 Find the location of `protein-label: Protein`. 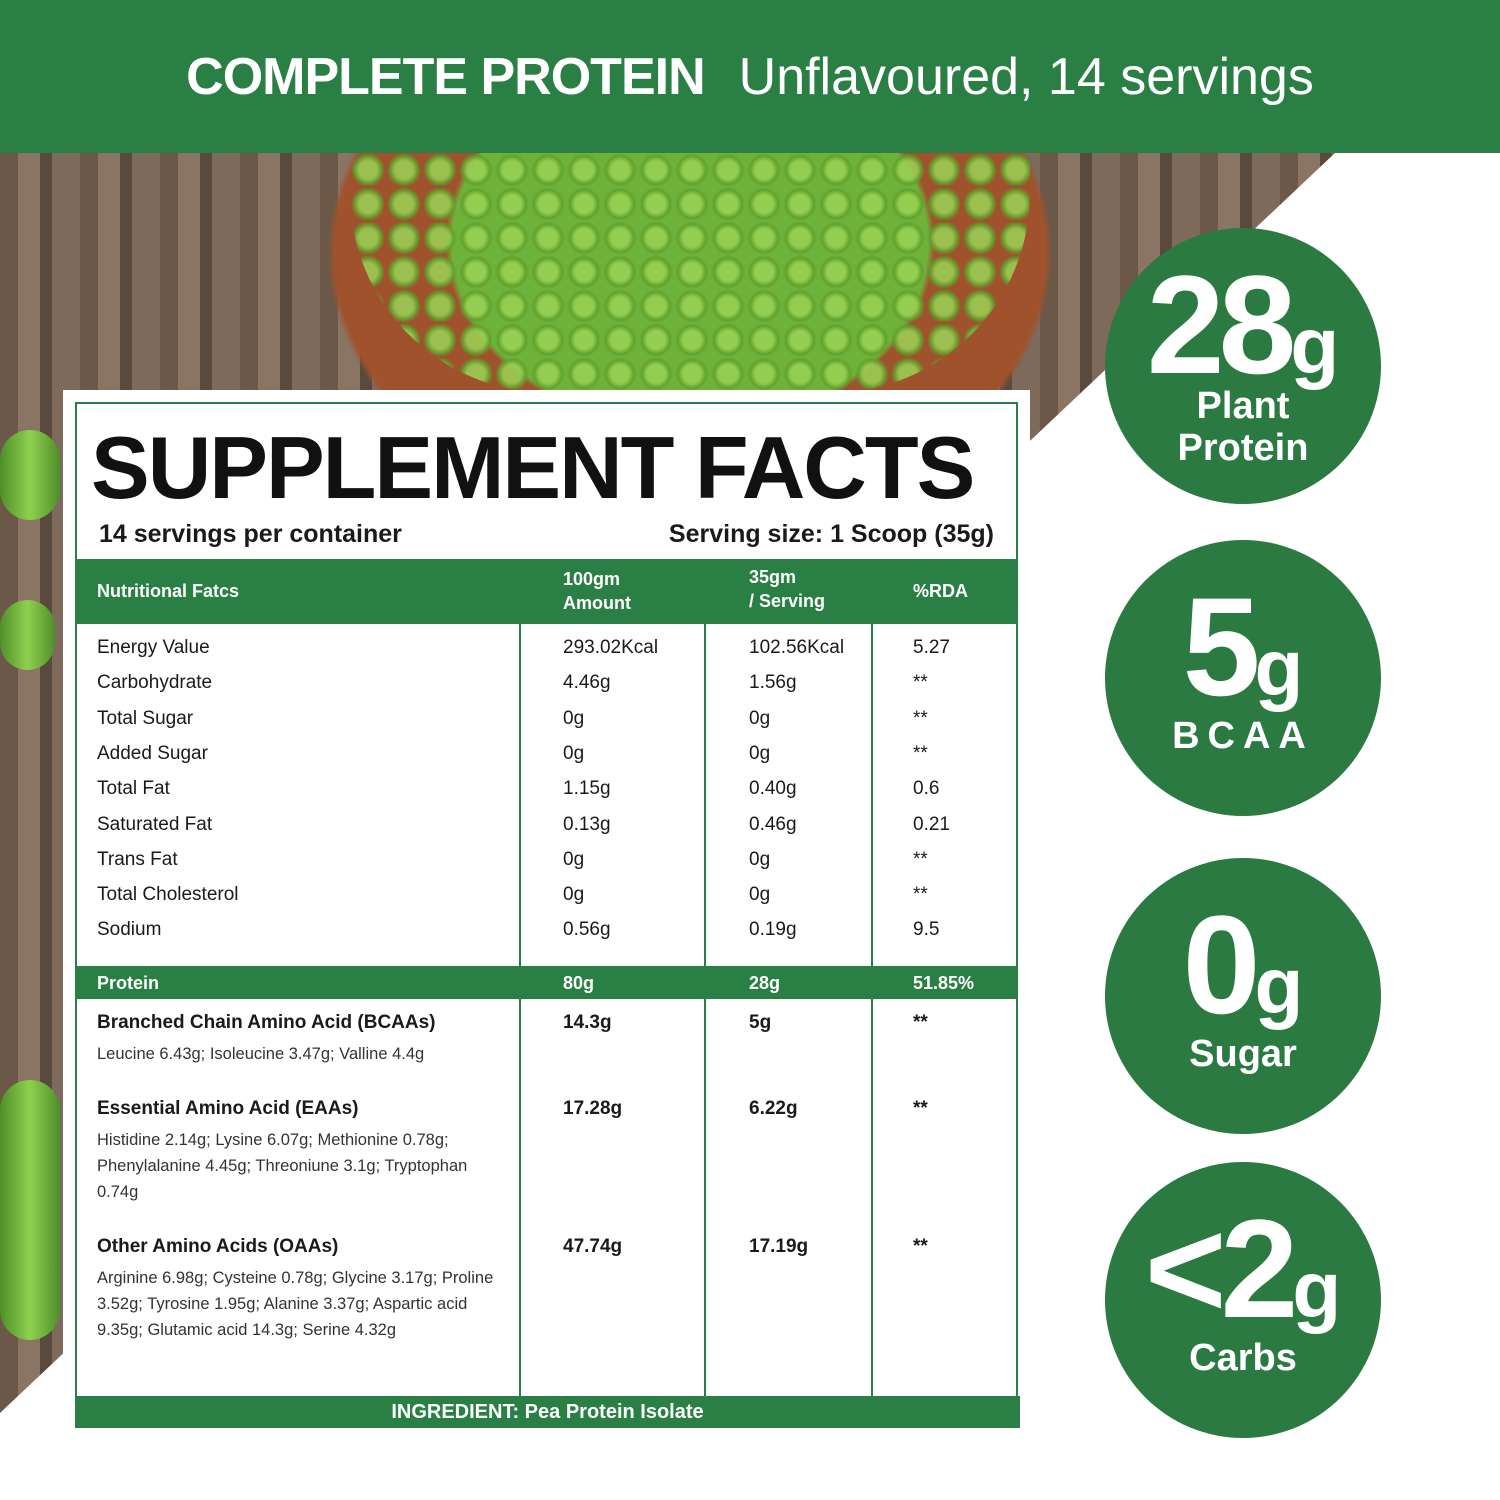

protein-label: Protein is located at coordinates (128, 983).